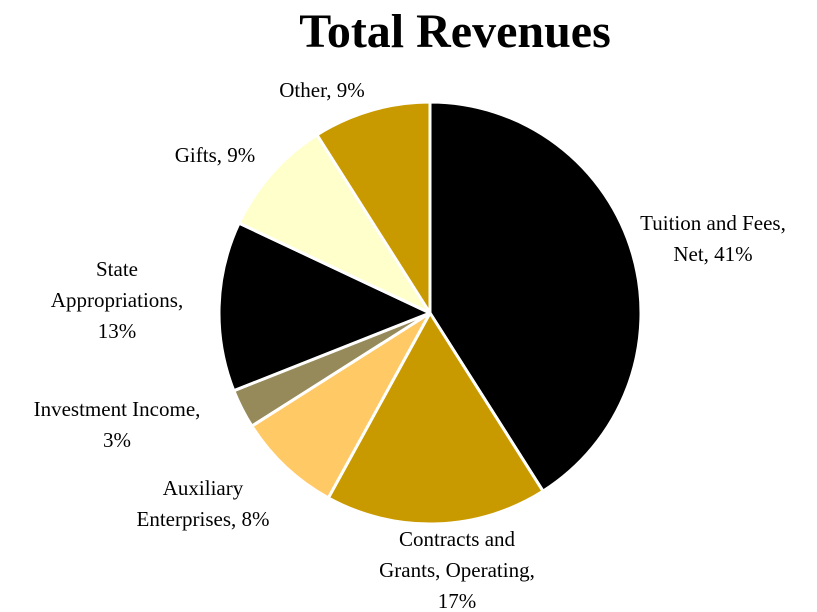  Describe the element at coordinates (117, 331) in the screenshot. I see `slice-label: 13%` at that location.